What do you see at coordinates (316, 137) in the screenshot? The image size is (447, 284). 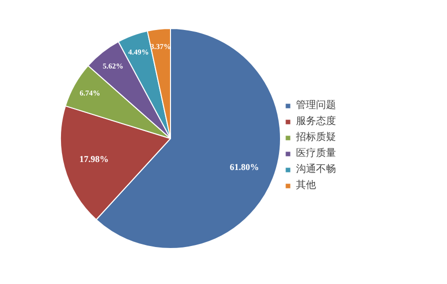 I see `legend-label: 招标质疑` at bounding box center [316, 137].